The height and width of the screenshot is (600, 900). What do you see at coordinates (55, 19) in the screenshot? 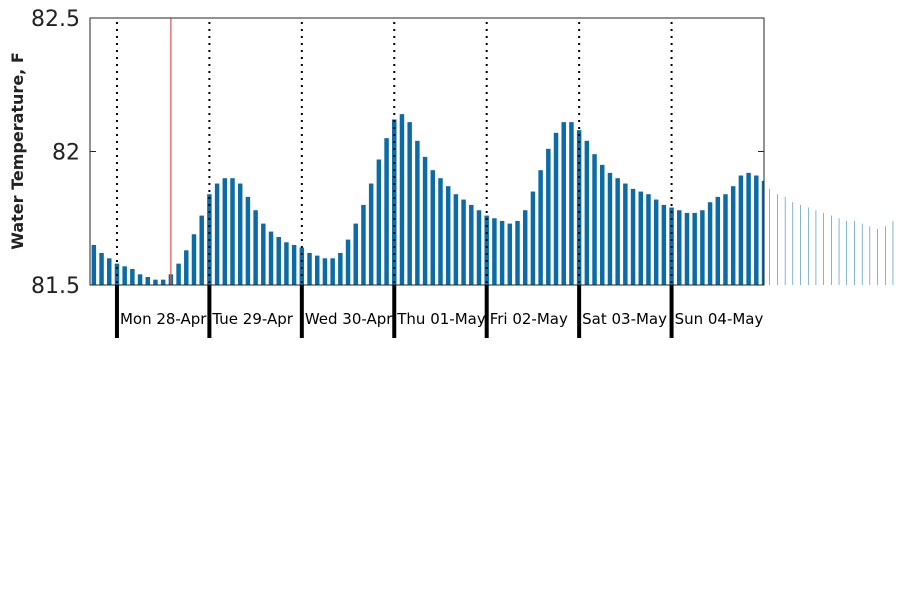
I see `y-tick-label: 82.5` at bounding box center [55, 19].